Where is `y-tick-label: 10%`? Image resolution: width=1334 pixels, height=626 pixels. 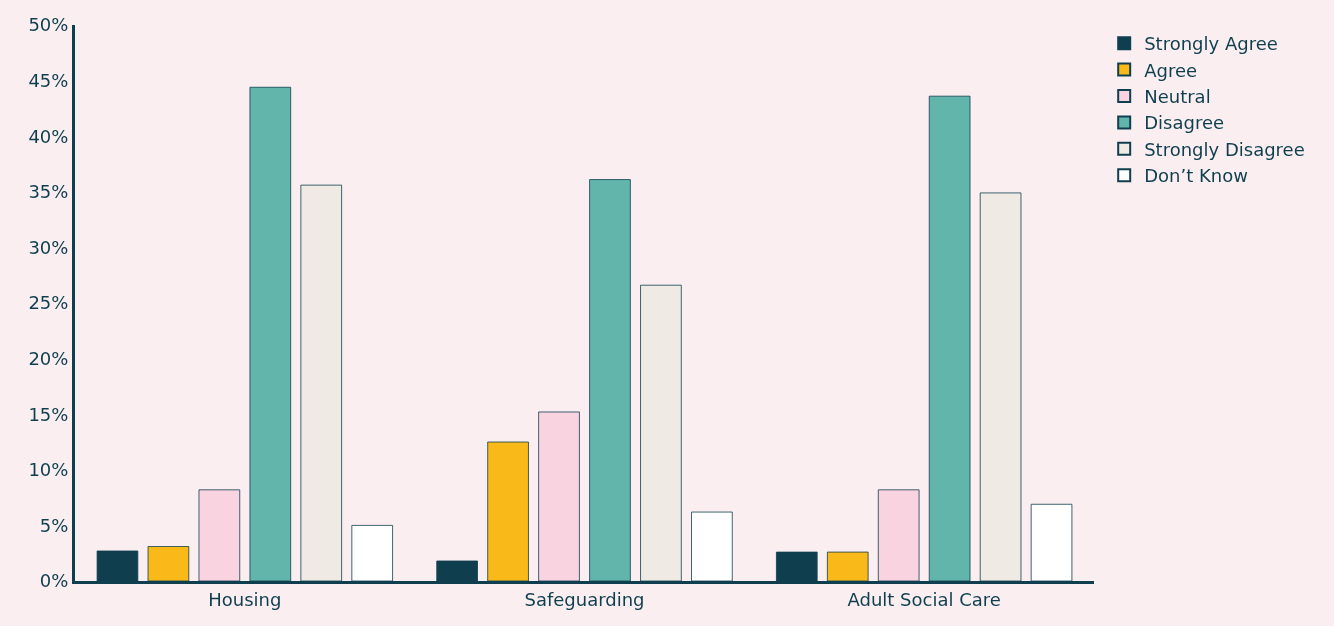
y-tick-label: 10% is located at coordinates (48, 470).